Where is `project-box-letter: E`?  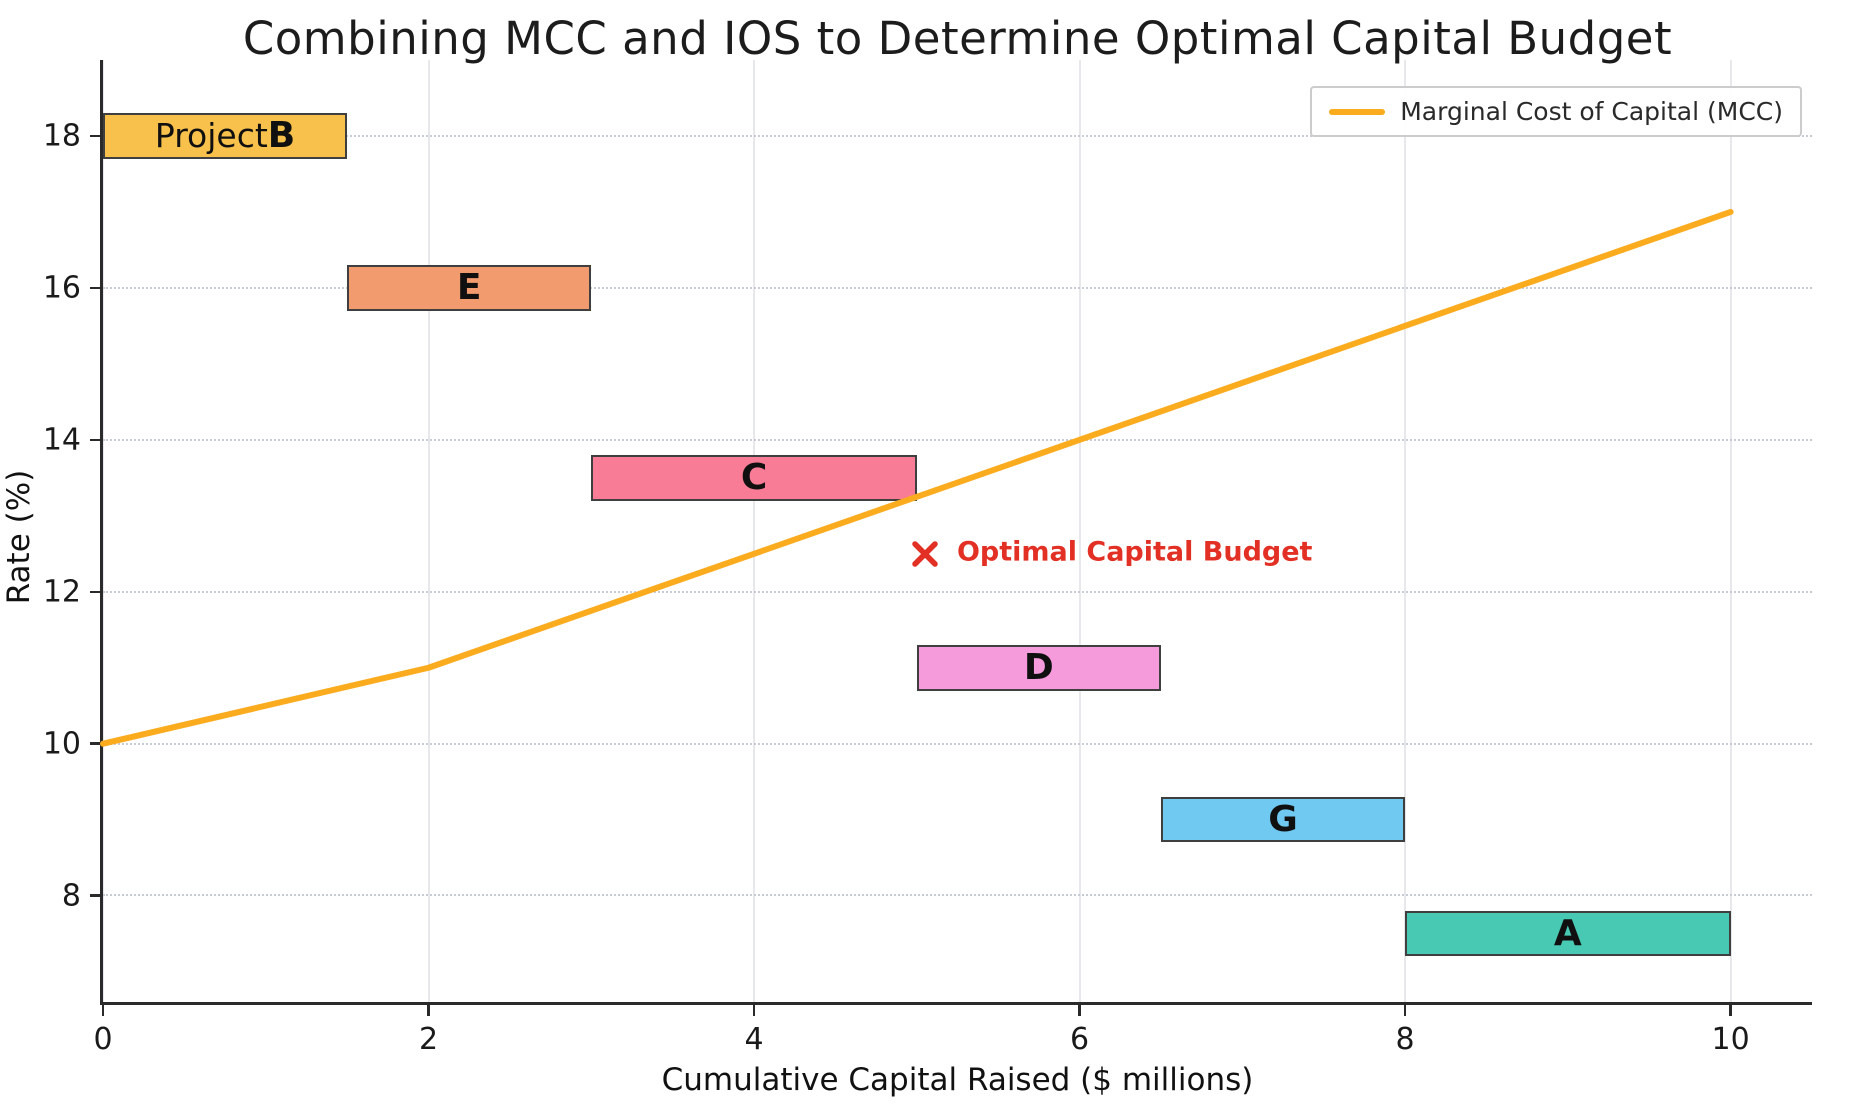
project-box-letter: E is located at coordinates (469, 288).